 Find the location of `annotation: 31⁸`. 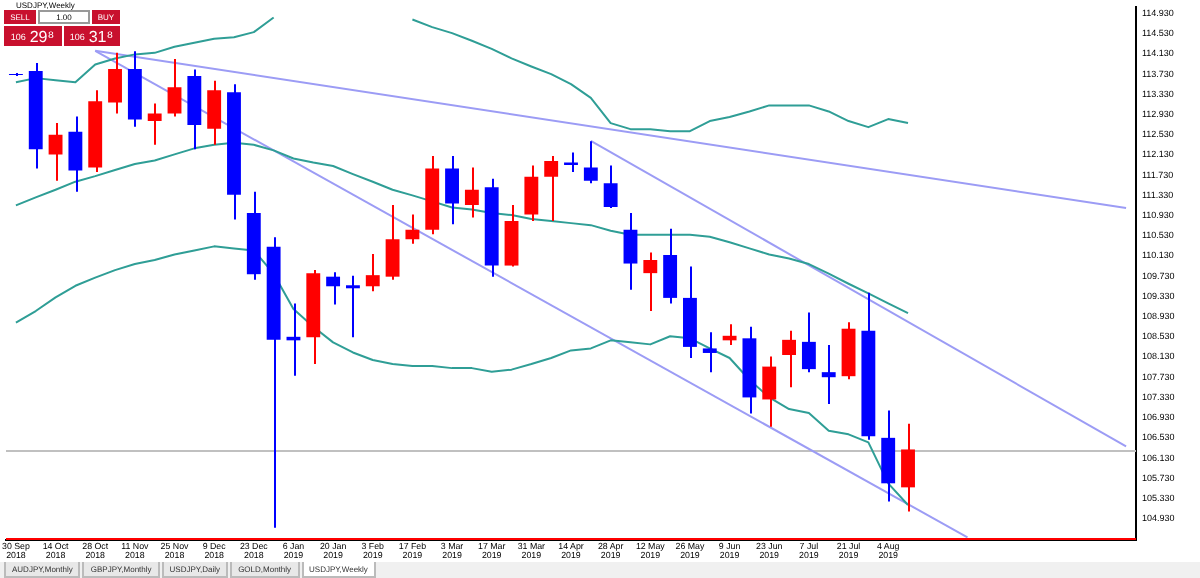

annotation: 31⁸ is located at coordinates (101, 36).